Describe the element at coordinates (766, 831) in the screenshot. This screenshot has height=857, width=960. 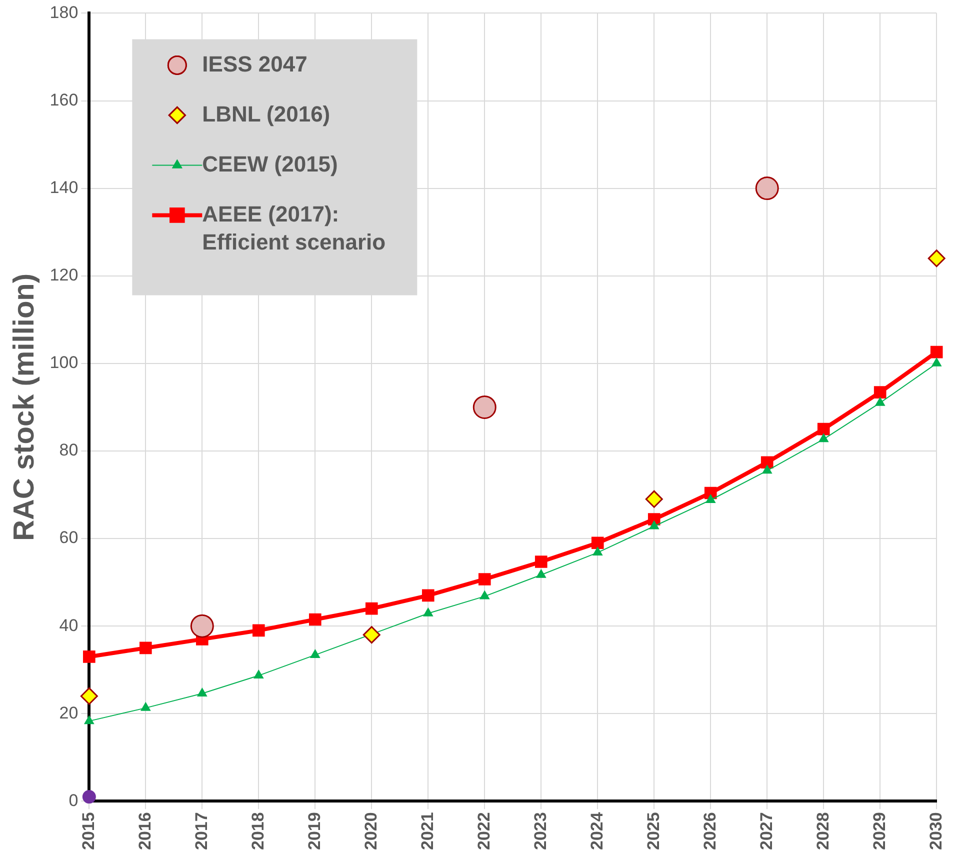
I see `x-tick-label: 2027` at that location.